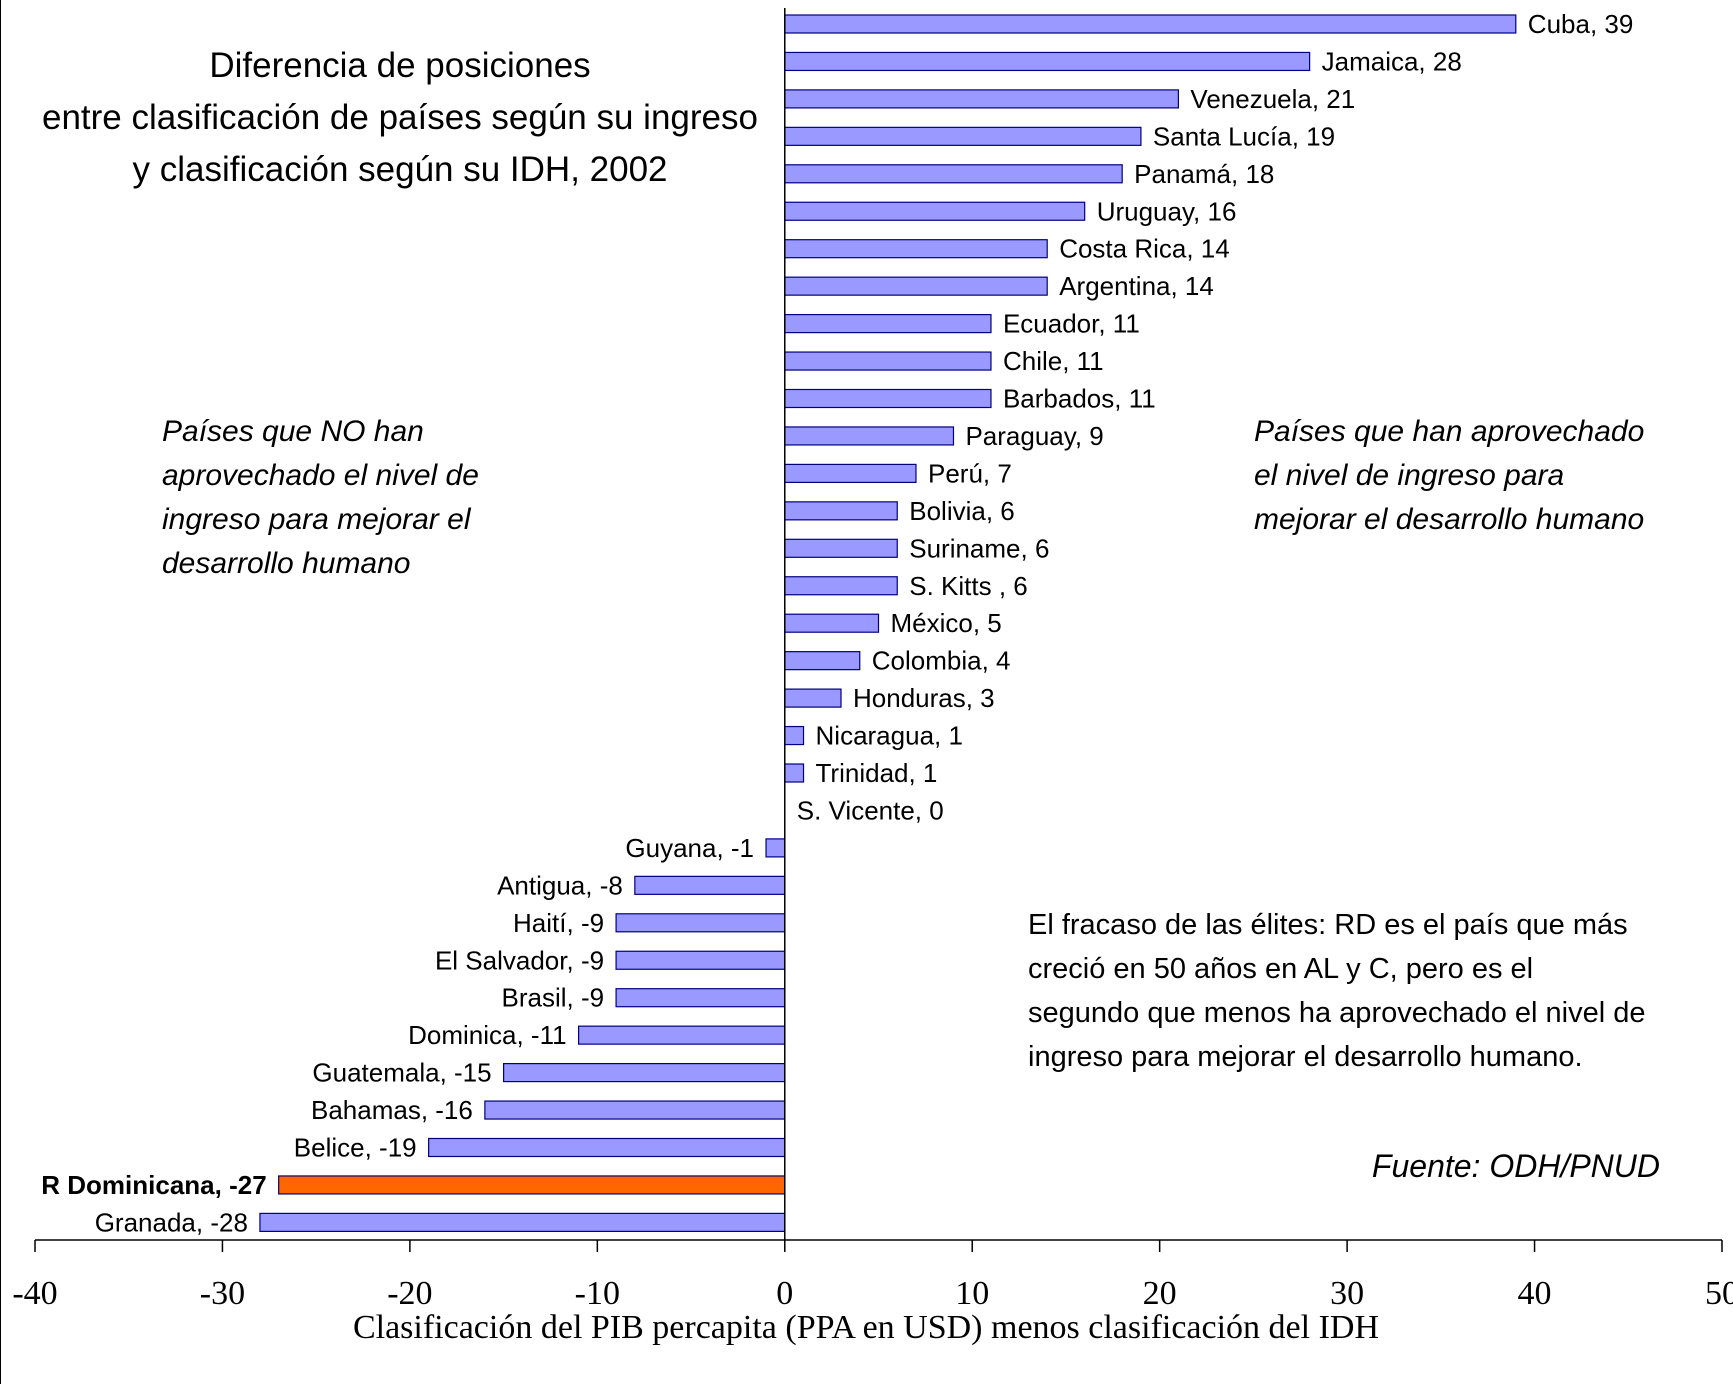 The width and height of the screenshot is (1733, 1384). What do you see at coordinates (560, 885) in the screenshot?
I see `bar-data-label: Antigua, -8` at bounding box center [560, 885].